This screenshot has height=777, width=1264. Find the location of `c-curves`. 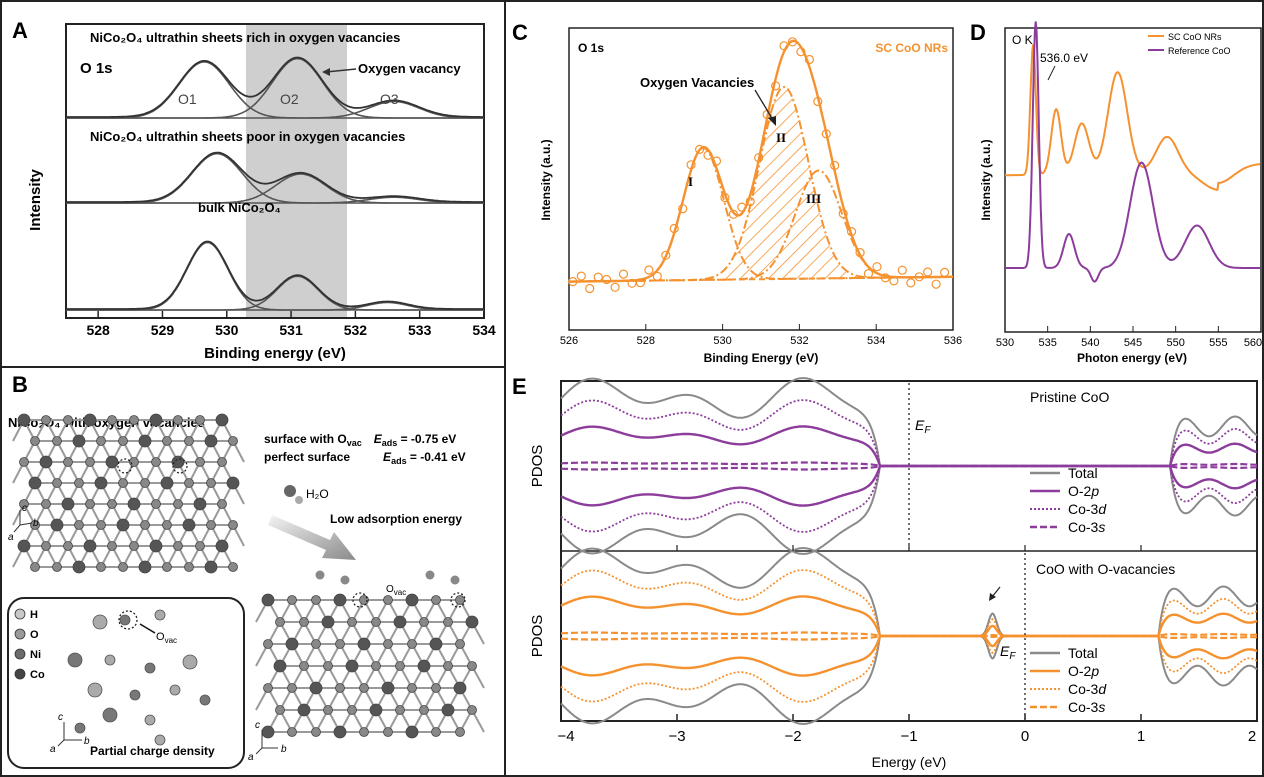

c-curves is located at coordinates (760, 165).